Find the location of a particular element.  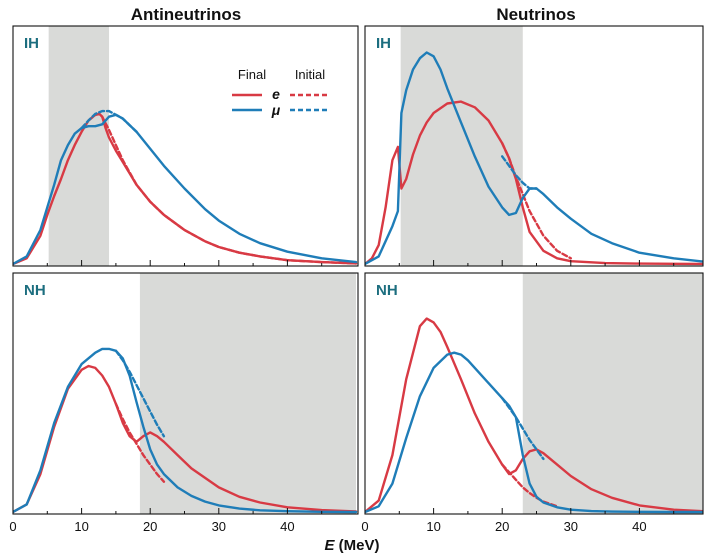

legend-final-label: Final is located at coordinates (252, 74).